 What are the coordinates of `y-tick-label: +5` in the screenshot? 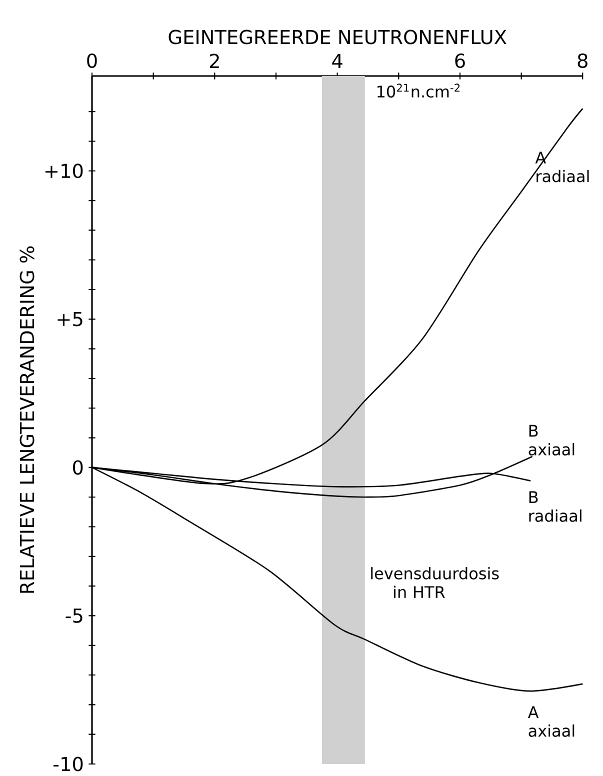 It's located at (70, 319).